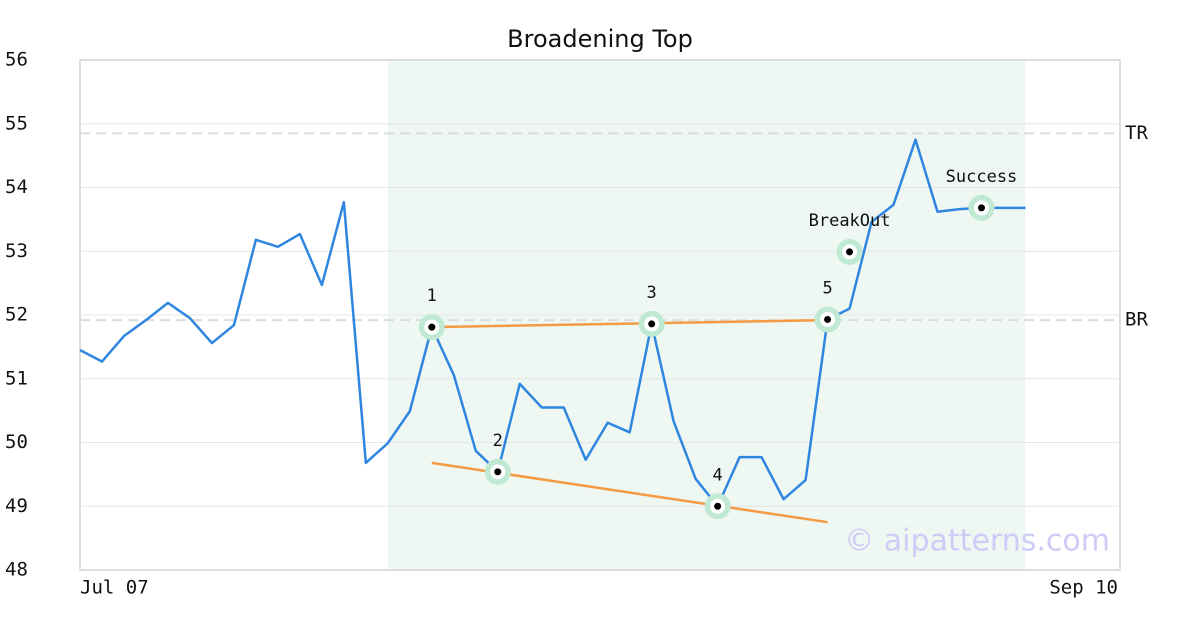  I want to click on marker-label: 3, so click(652, 293).